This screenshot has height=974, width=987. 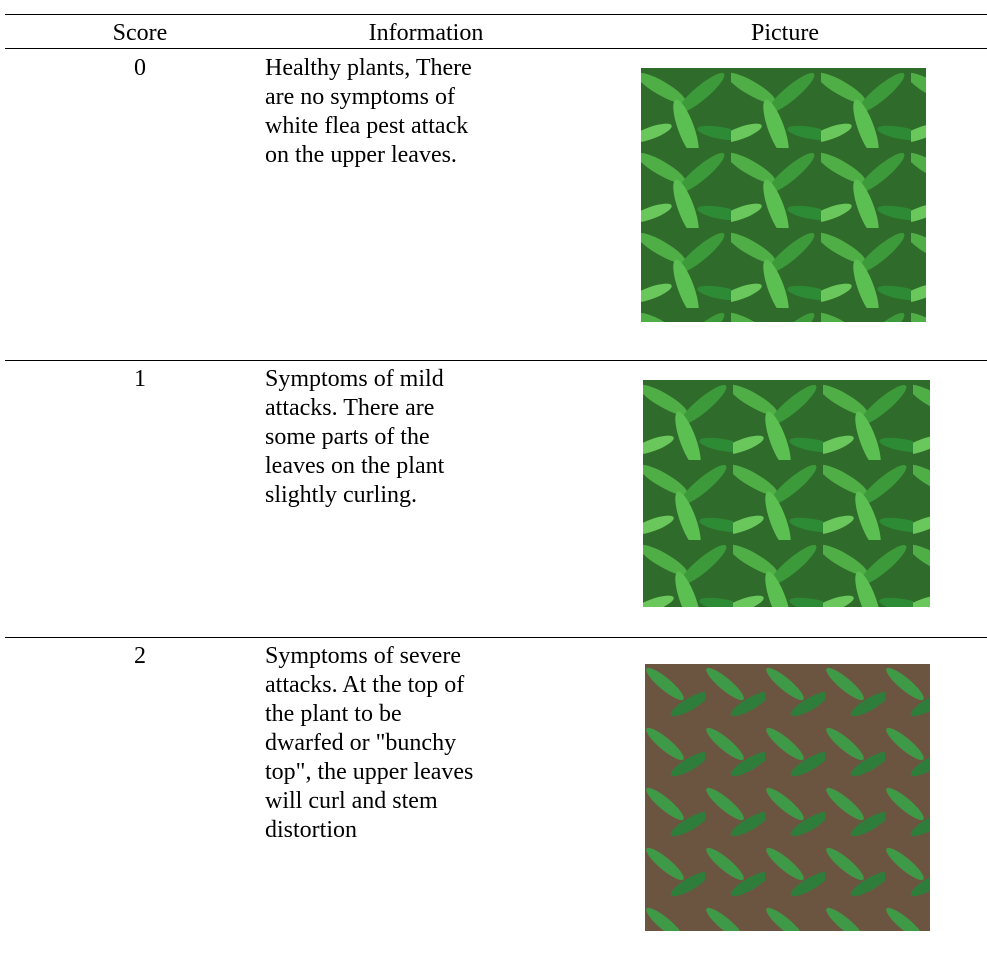 I want to click on info-line: will curl and stem, so click(x=351, y=801).